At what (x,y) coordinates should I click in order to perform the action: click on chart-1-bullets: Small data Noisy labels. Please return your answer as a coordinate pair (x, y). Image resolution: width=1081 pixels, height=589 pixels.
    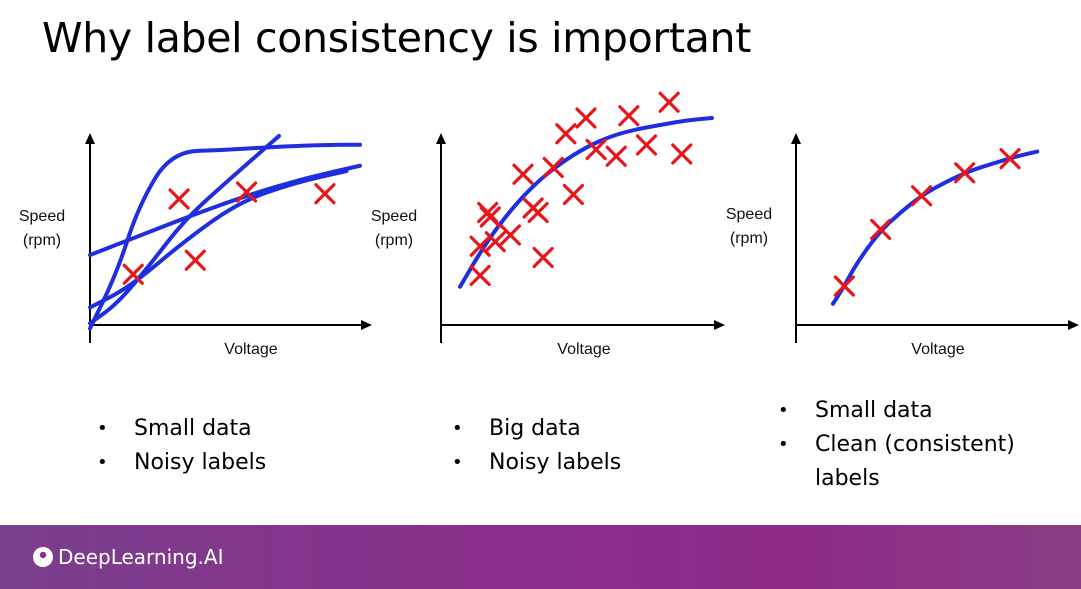
    Looking at the image, I should click on (181, 446).